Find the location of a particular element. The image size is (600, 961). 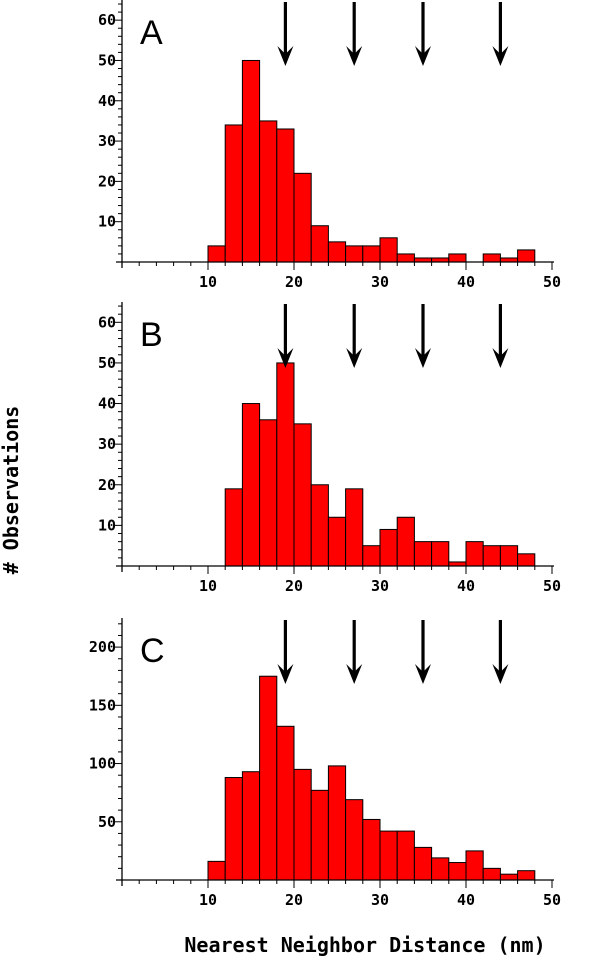

panel-letter: C is located at coordinates (152, 651).